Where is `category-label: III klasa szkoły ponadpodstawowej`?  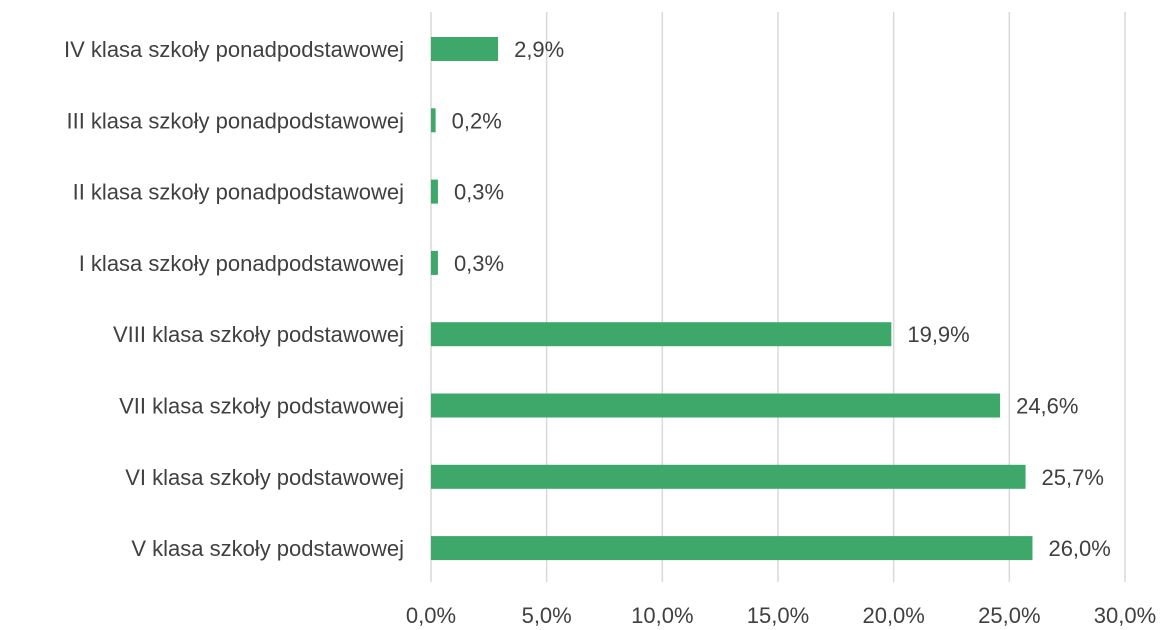 category-label: III klasa szkoły ponadpodstawowej is located at coordinates (235, 120).